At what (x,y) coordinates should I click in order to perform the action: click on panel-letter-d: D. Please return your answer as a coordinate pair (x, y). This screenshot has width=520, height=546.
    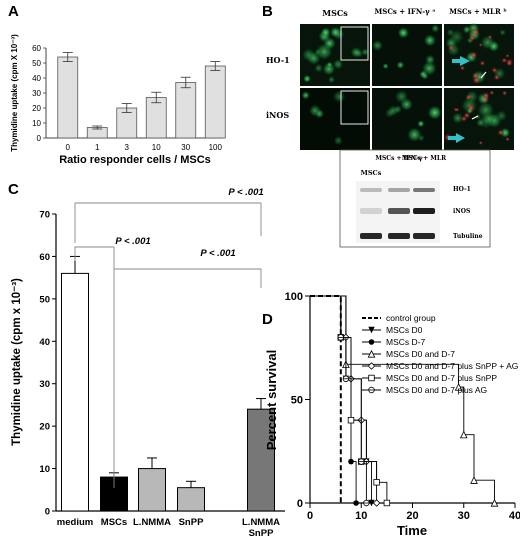
    Looking at the image, I should click on (267, 319).